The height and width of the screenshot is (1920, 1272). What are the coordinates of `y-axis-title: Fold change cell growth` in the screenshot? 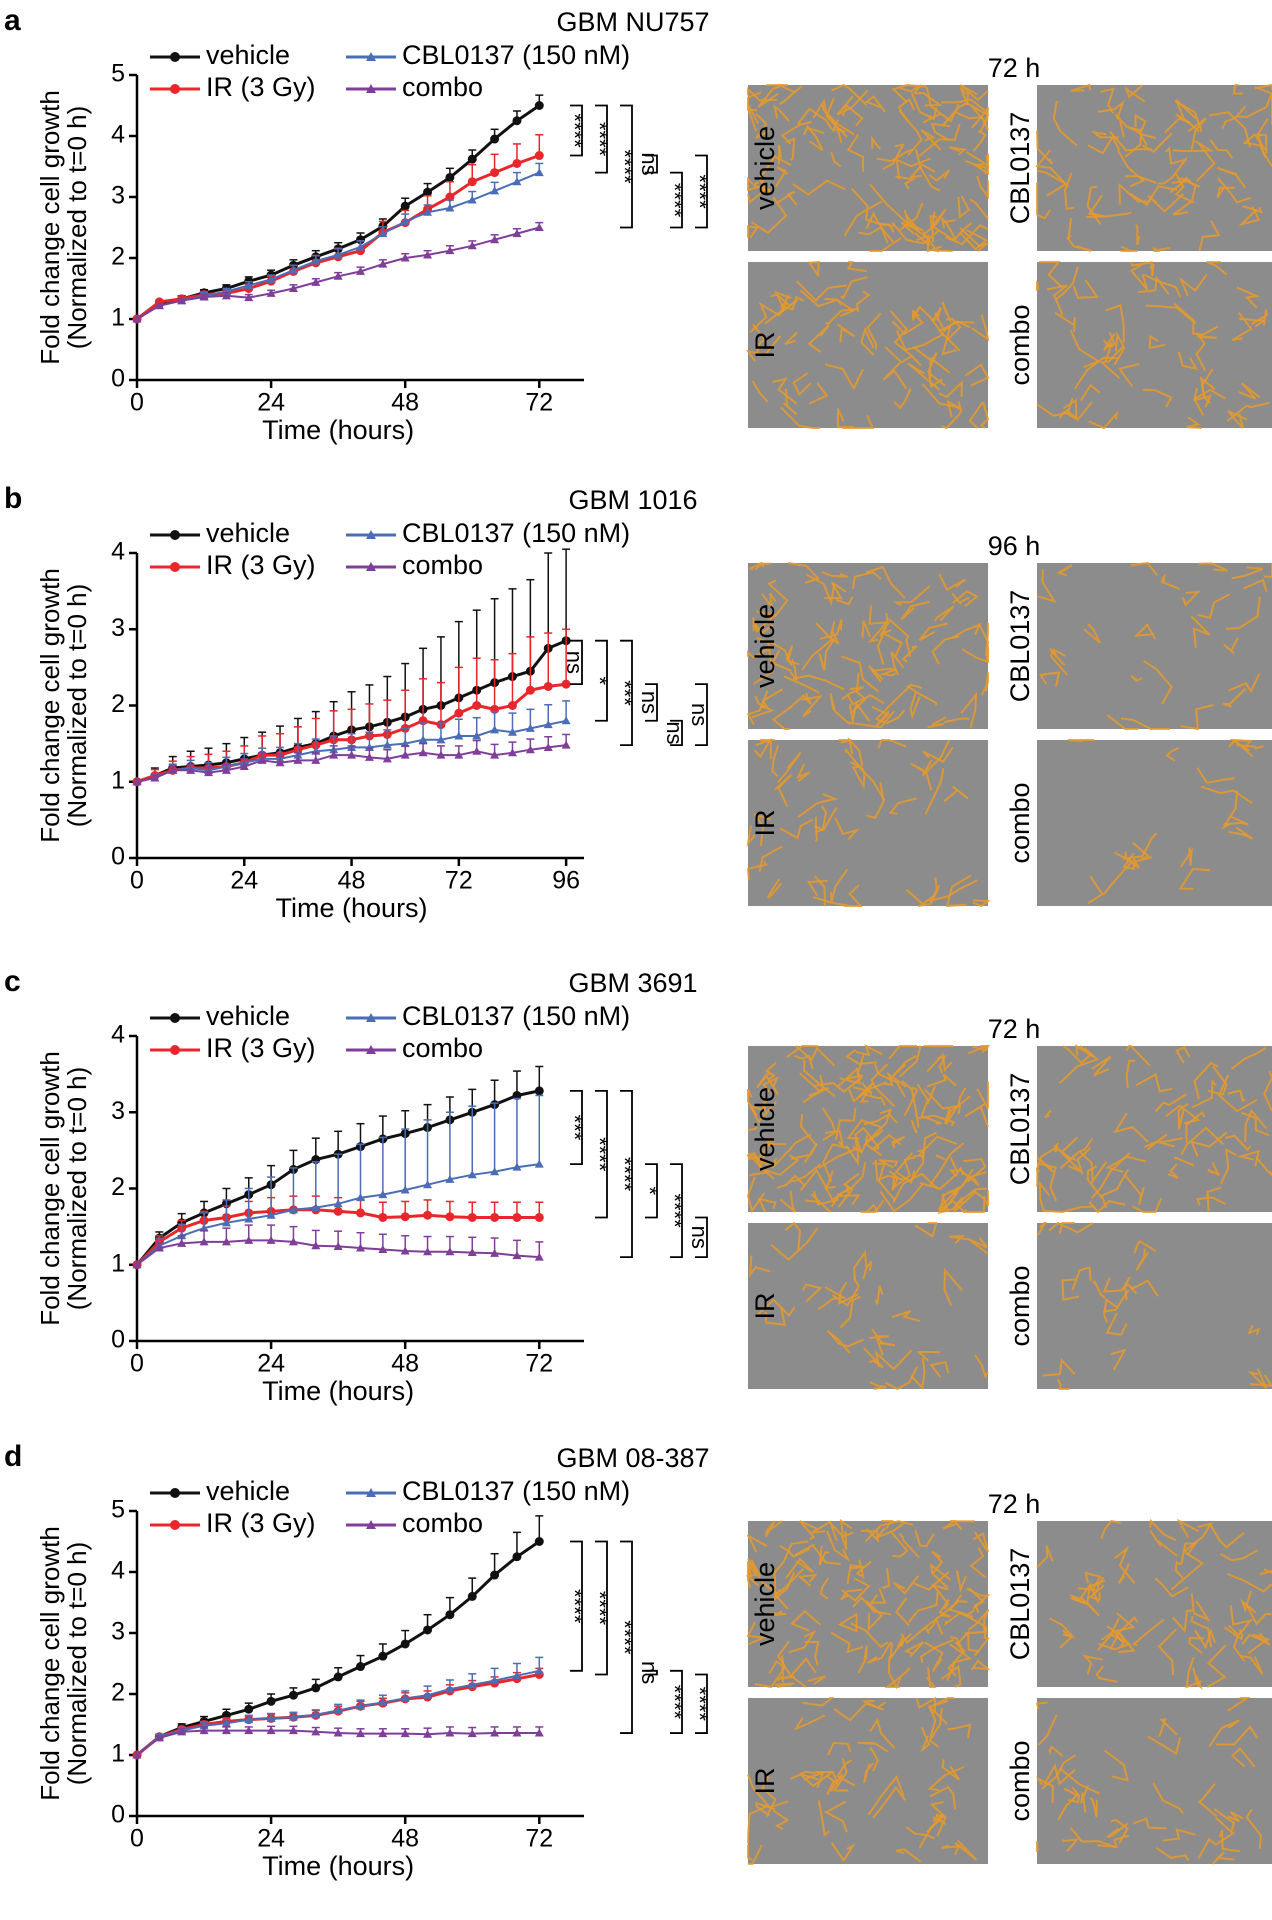 It's located at (50, 705).